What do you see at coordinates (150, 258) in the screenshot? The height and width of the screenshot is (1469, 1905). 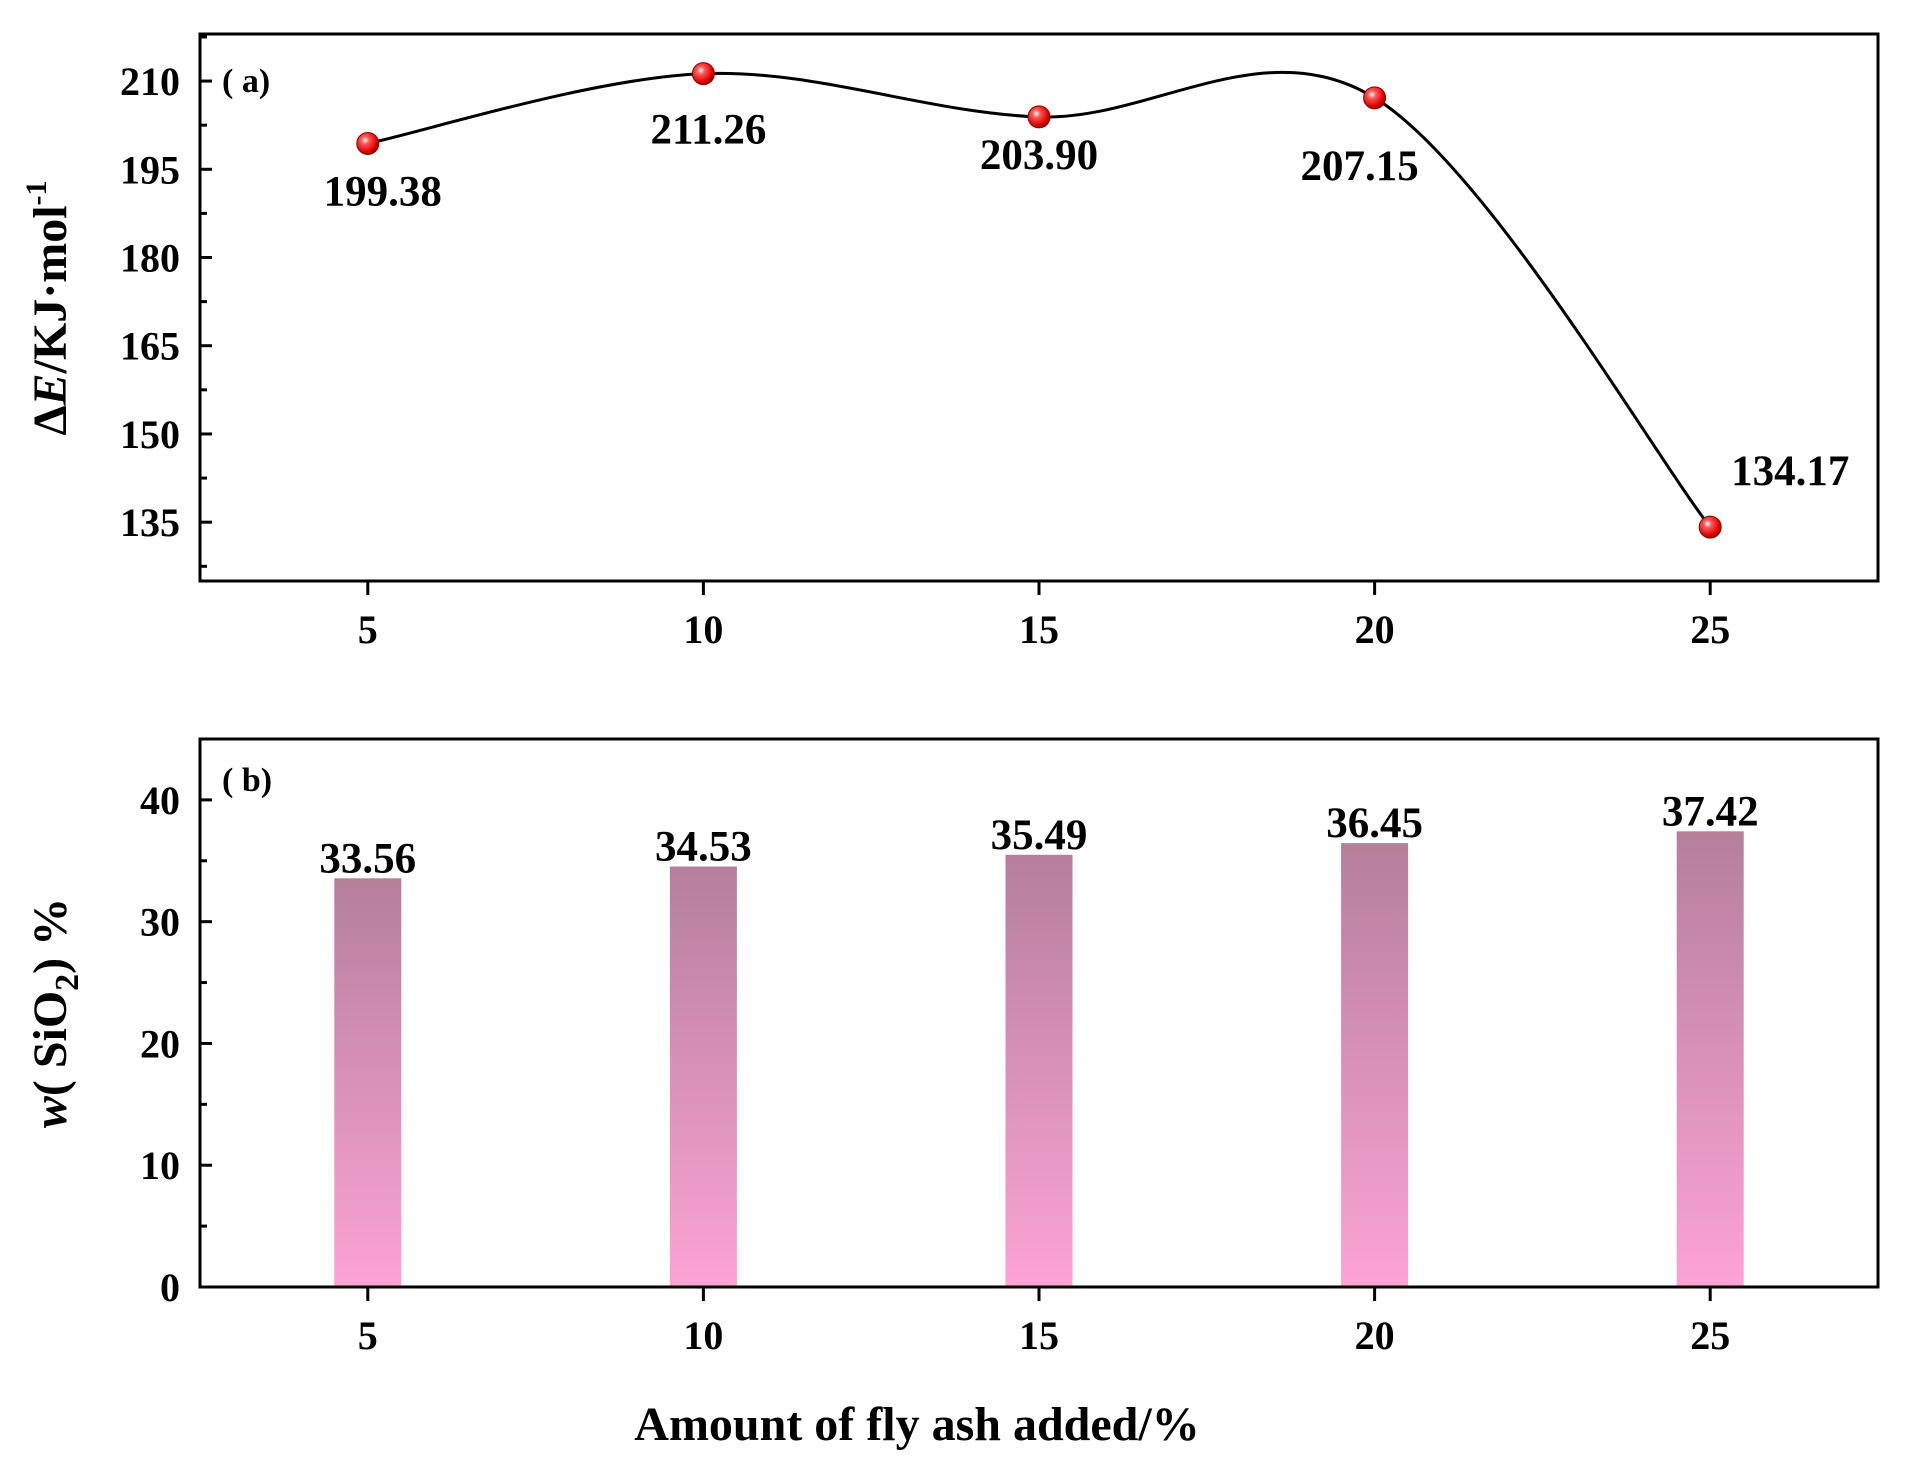 I see `panel-a-y-tick-label: 180` at bounding box center [150, 258].